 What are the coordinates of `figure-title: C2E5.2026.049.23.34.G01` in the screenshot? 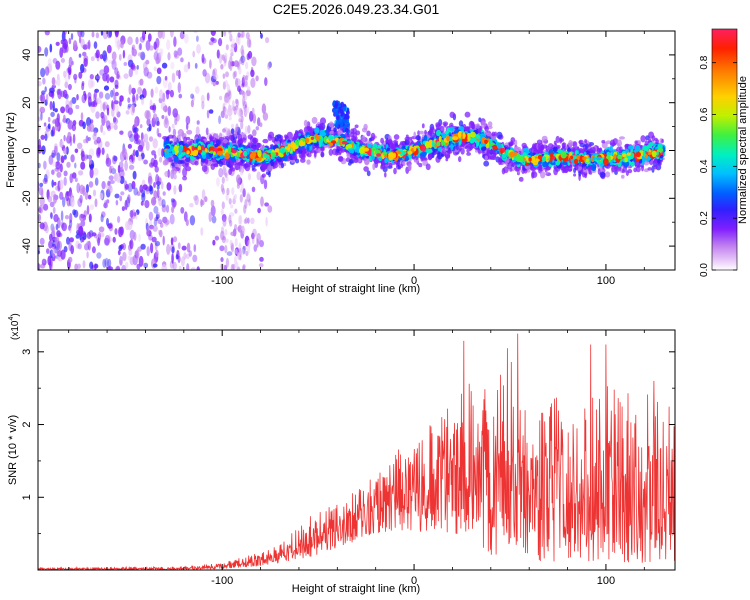 It's located at (356, 9).